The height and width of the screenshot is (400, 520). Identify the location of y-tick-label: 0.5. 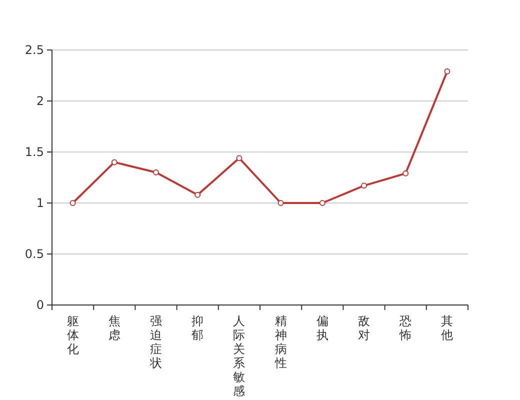
(34, 254).